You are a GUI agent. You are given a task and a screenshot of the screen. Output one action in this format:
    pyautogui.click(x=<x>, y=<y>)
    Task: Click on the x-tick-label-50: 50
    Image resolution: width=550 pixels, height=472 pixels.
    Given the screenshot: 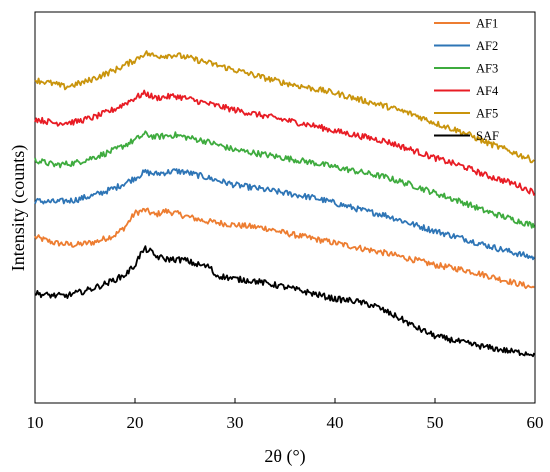 What is the action you would take?
    pyautogui.click(x=435, y=422)
    